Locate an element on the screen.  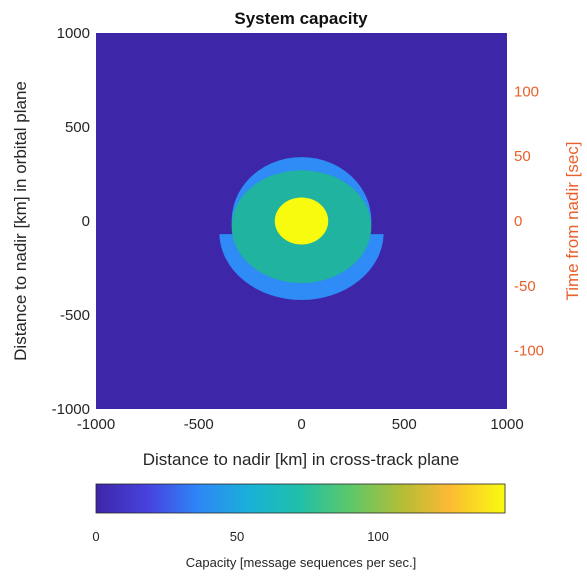
colorbar-label: Capacity [message sequences per sec.] is located at coordinates (301, 562).